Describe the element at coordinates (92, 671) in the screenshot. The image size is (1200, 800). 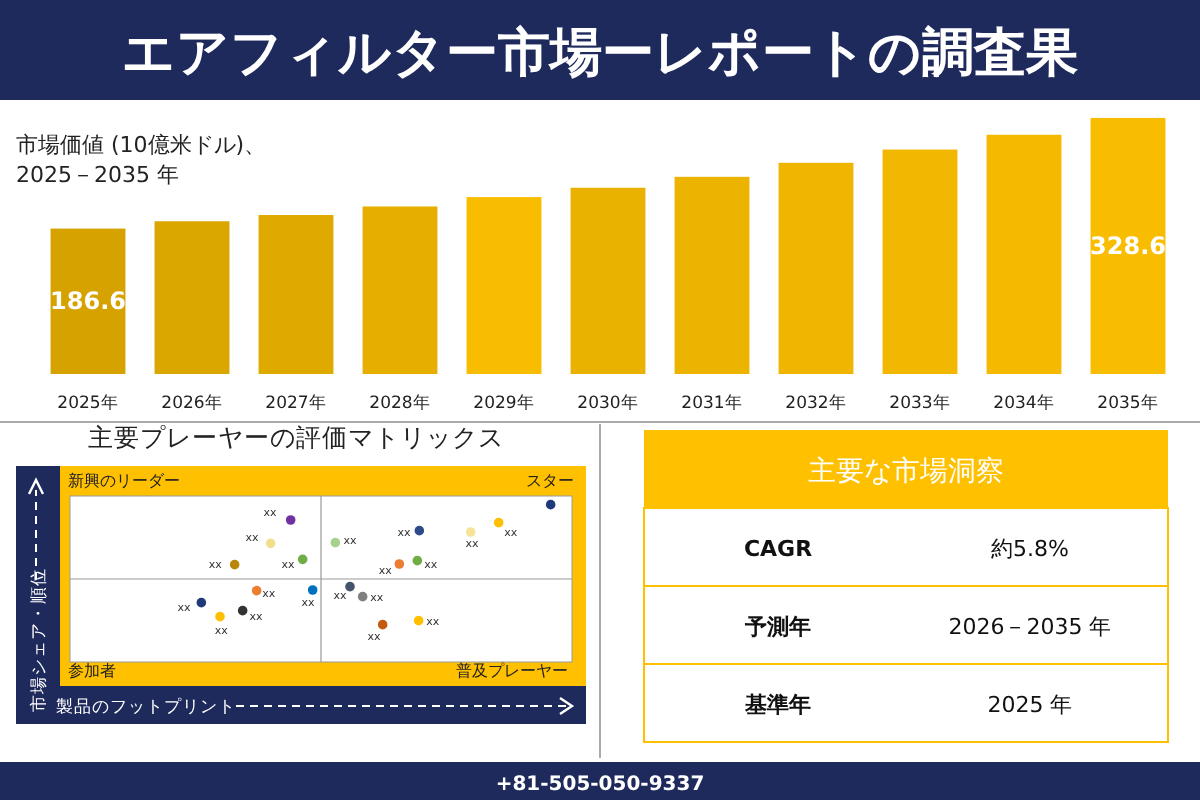
I see `text: 参加者` at that location.